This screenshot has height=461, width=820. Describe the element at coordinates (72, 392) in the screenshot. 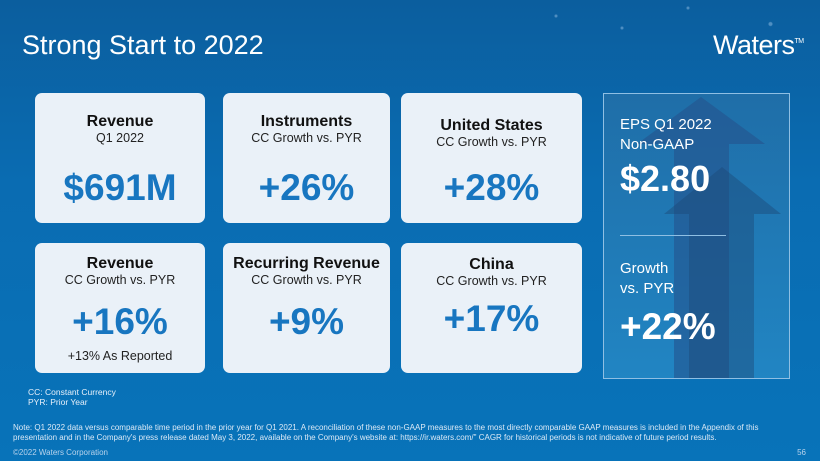

I see `legend-cc: CC: Constant Currency` at that location.